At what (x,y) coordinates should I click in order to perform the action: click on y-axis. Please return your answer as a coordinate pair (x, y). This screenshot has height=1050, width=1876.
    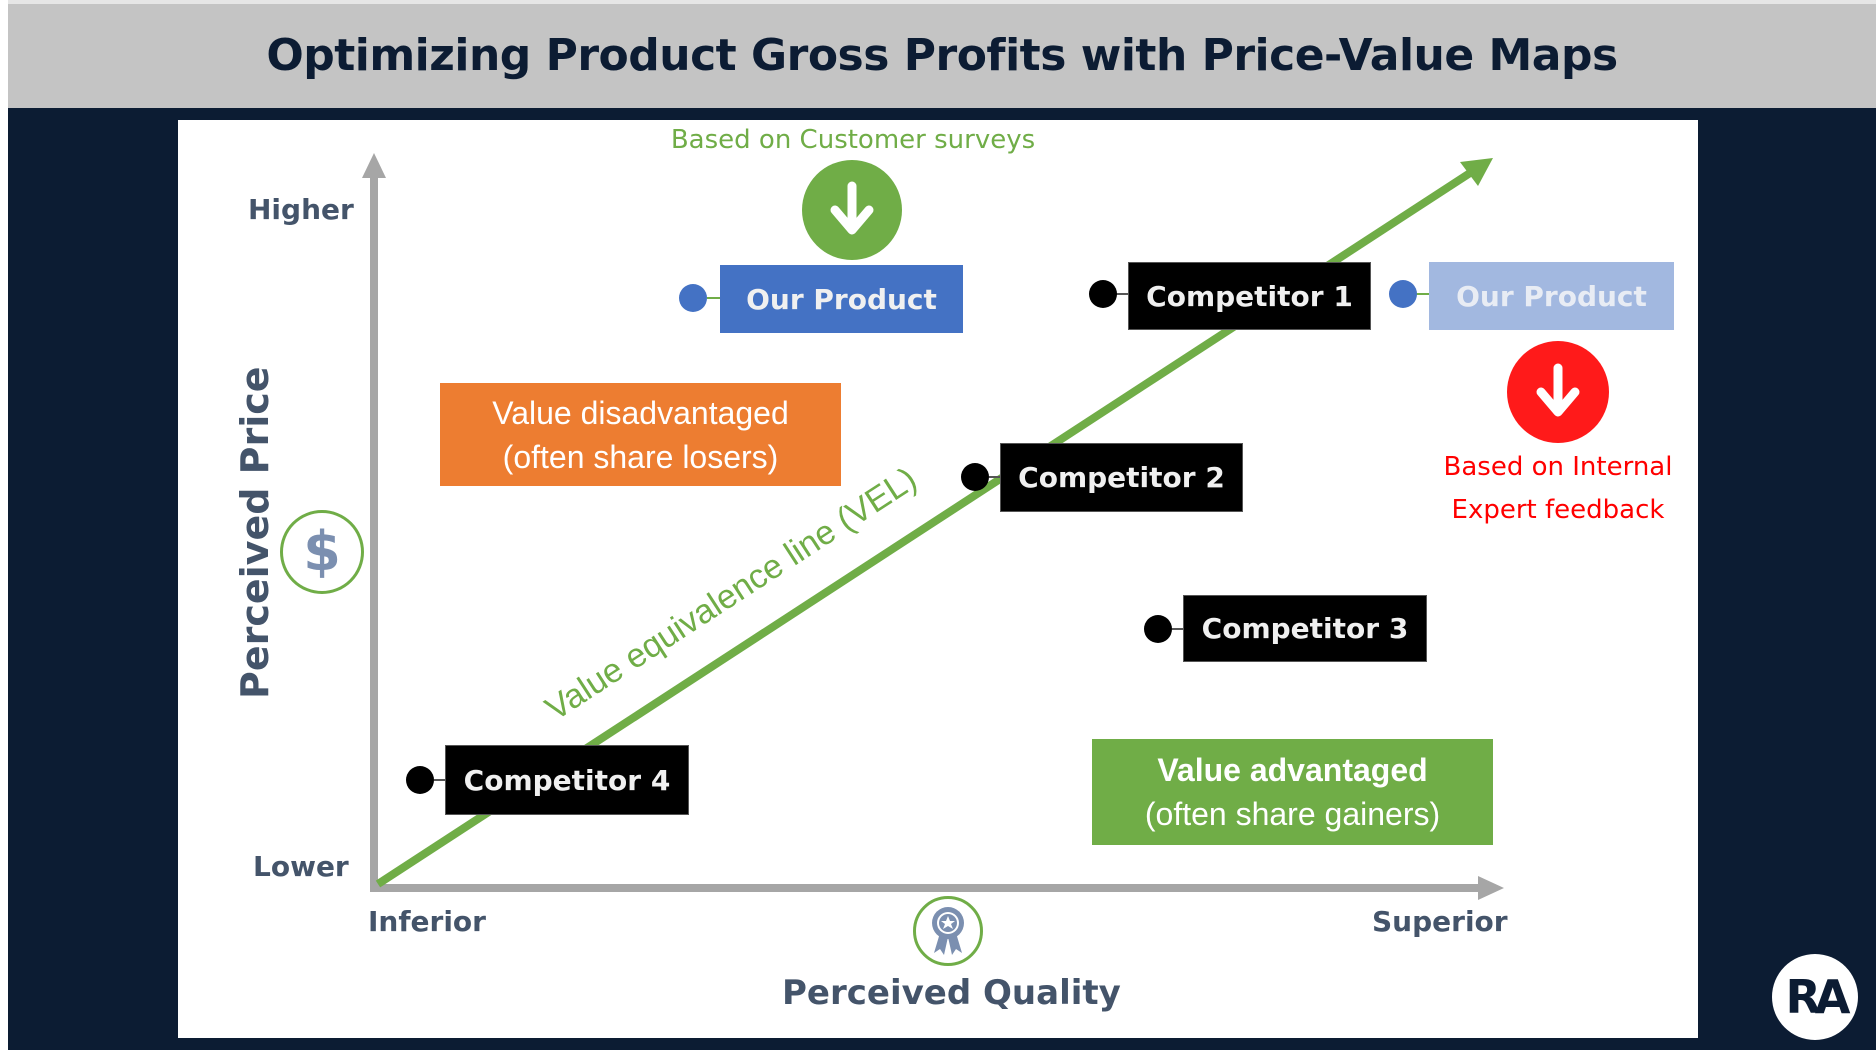
    Looking at the image, I should click on (374, 522).